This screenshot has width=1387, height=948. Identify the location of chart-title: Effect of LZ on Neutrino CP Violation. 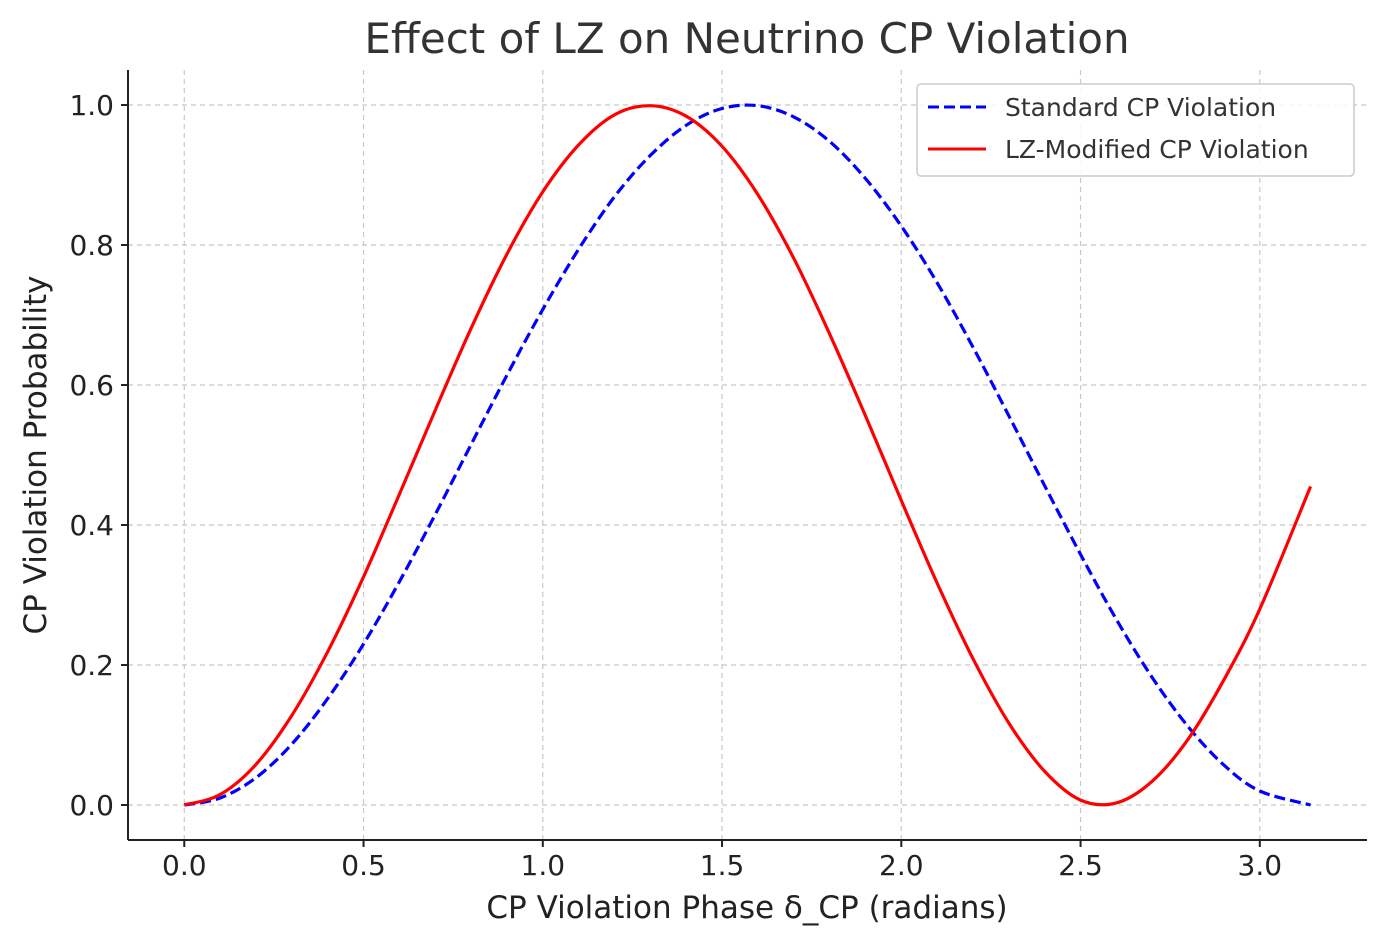
(746, 38).